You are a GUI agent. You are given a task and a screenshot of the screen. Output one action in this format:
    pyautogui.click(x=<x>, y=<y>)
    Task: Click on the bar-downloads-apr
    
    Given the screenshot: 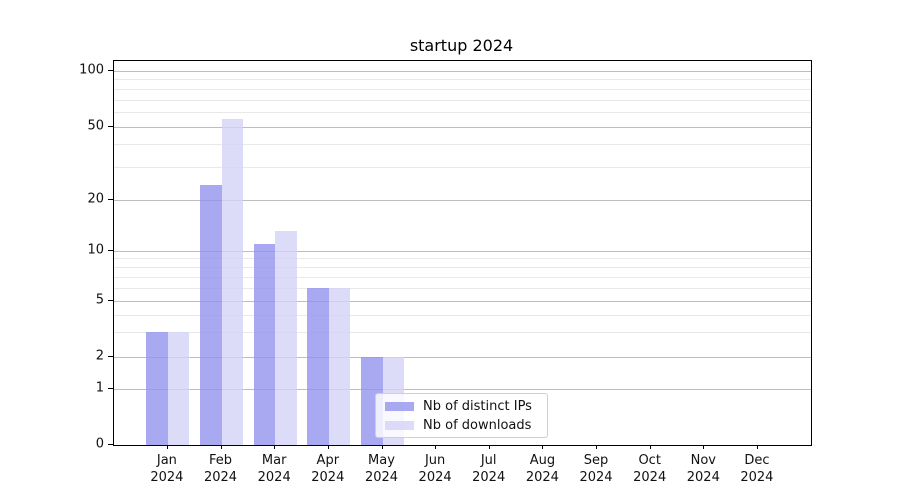 What is the action you would take?
    pyautogui.click(x=339, y=366)
    